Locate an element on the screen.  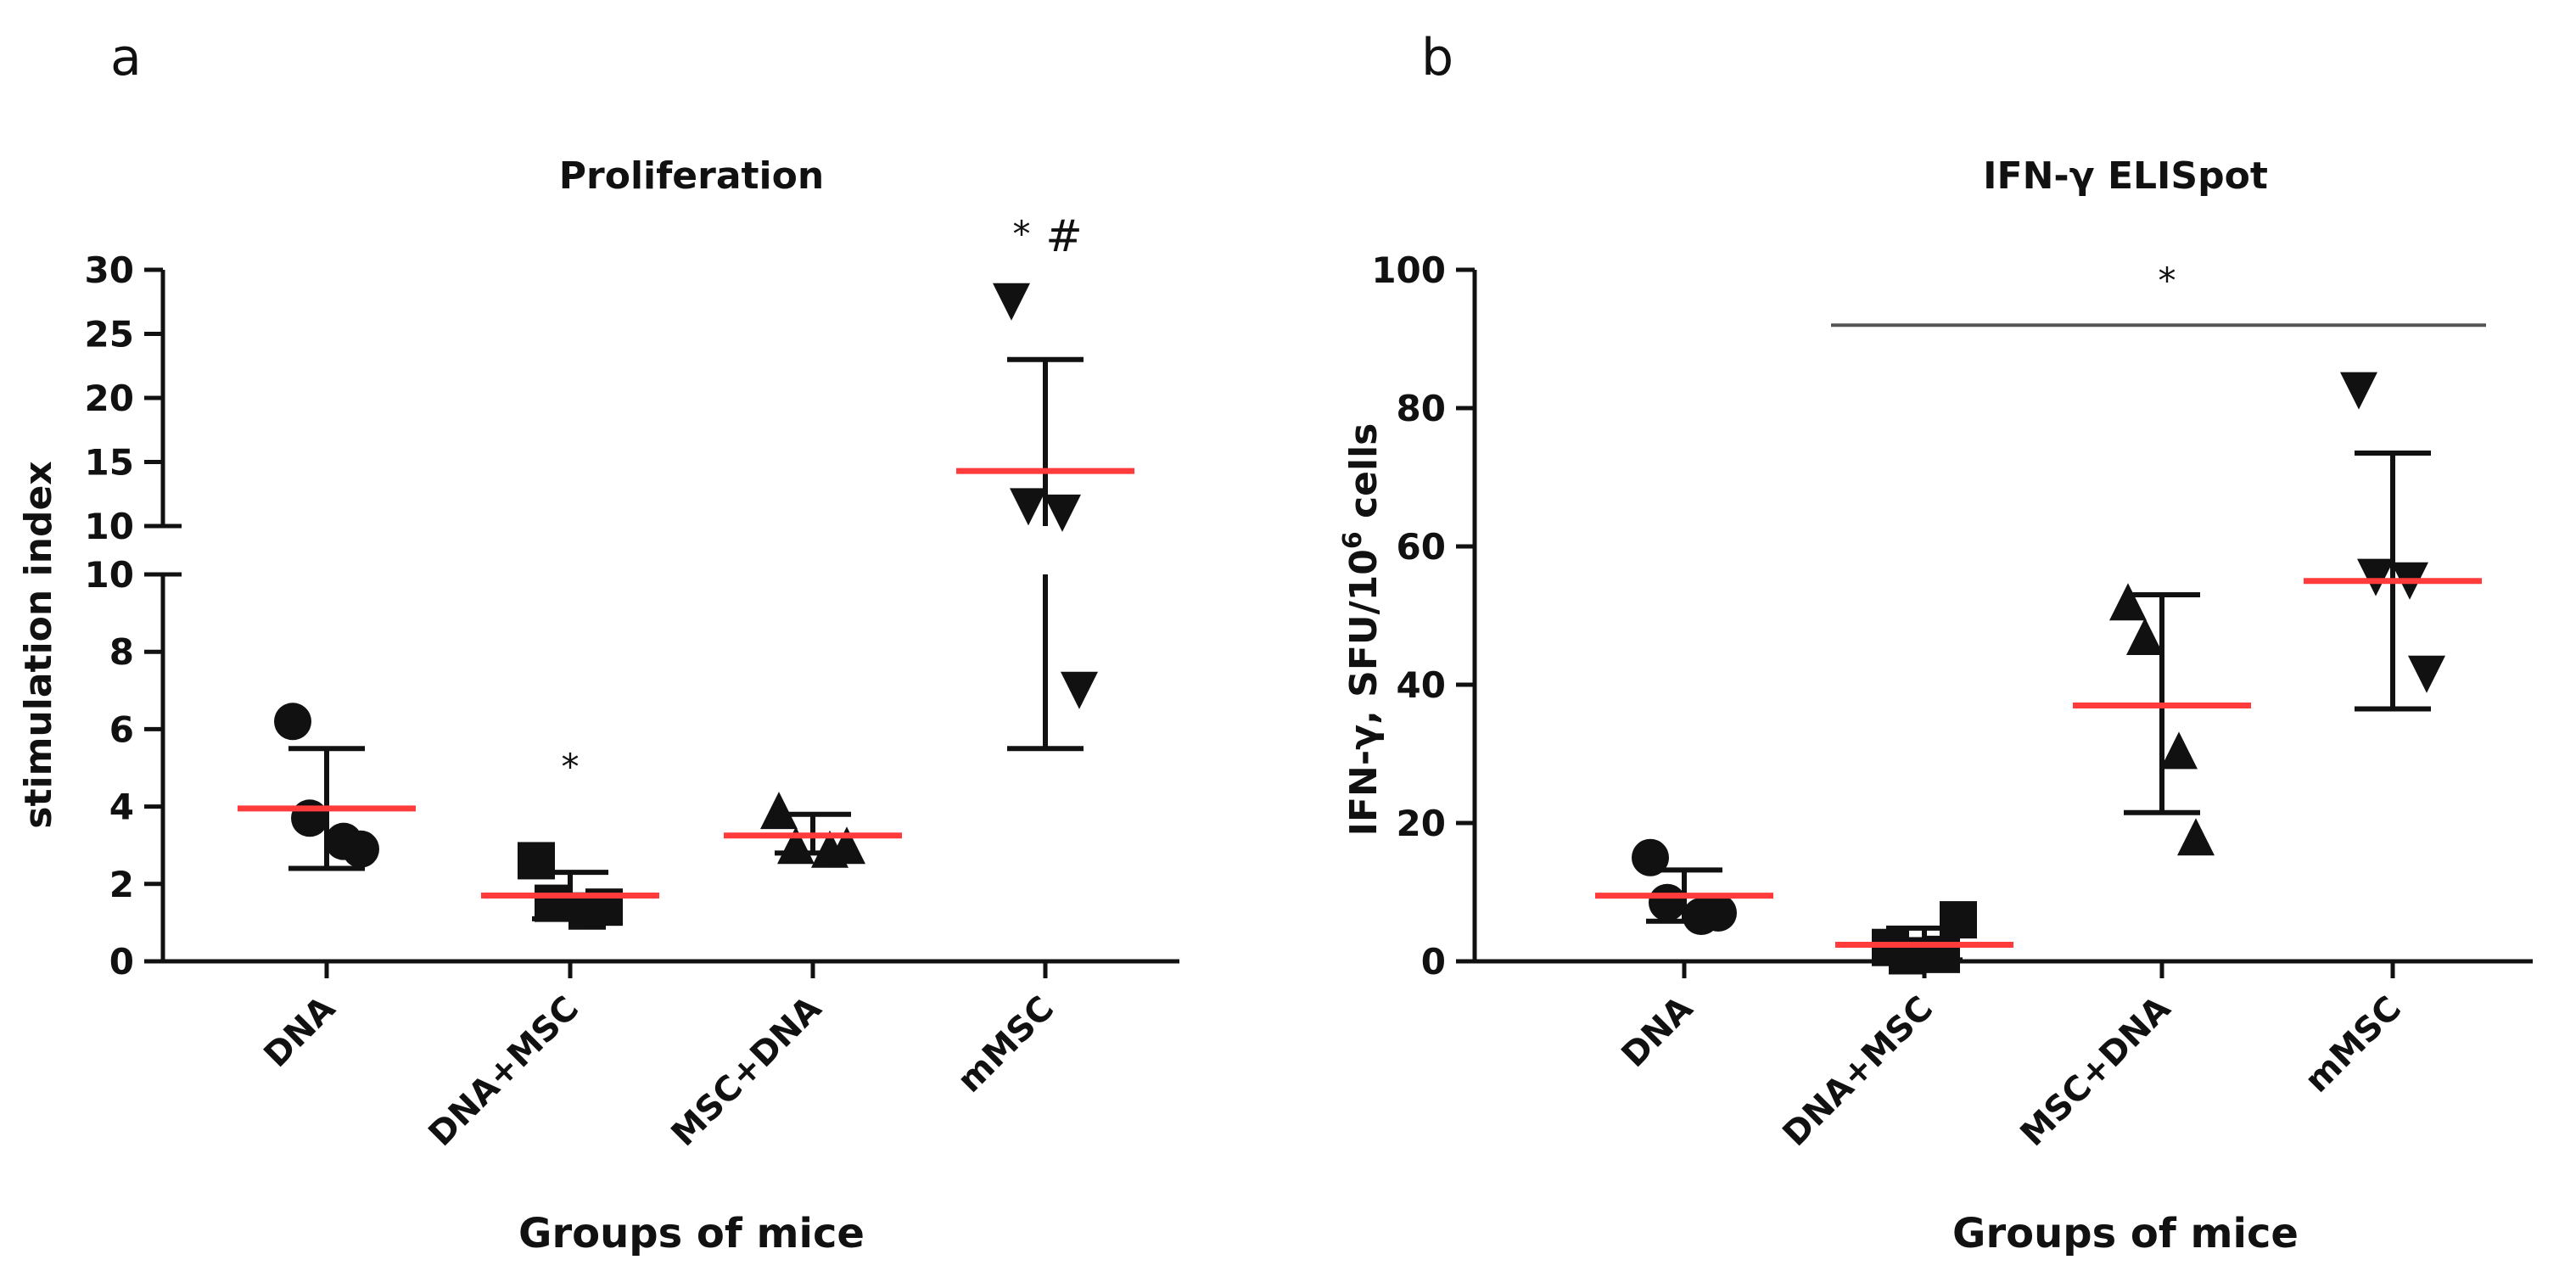
proliferation-y-tick-label: 0 is located at coordinates (122, 962).